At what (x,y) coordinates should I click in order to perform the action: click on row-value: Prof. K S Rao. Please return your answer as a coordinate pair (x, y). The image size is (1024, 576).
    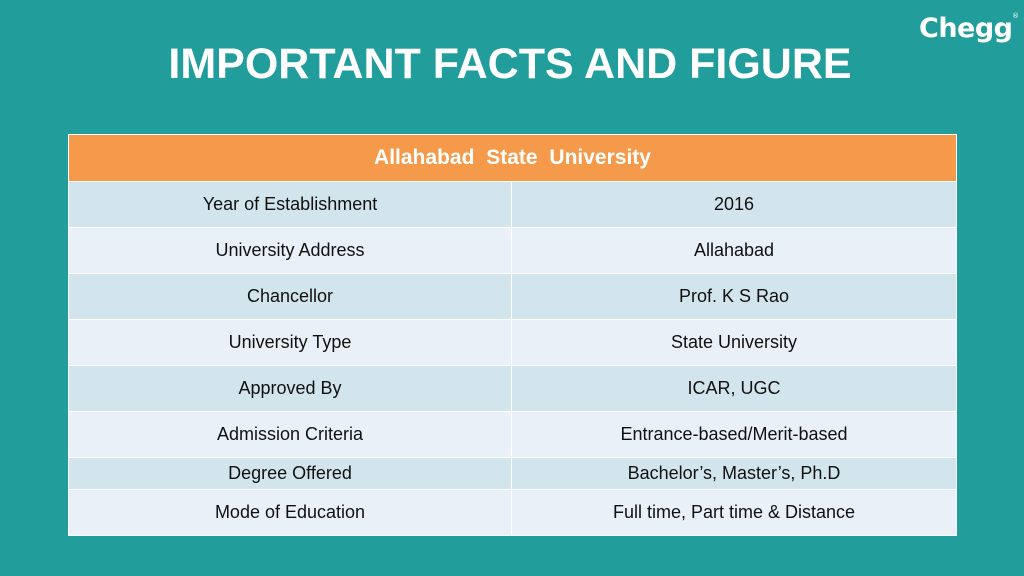
    Looking at the image, I should click on (734, 296).